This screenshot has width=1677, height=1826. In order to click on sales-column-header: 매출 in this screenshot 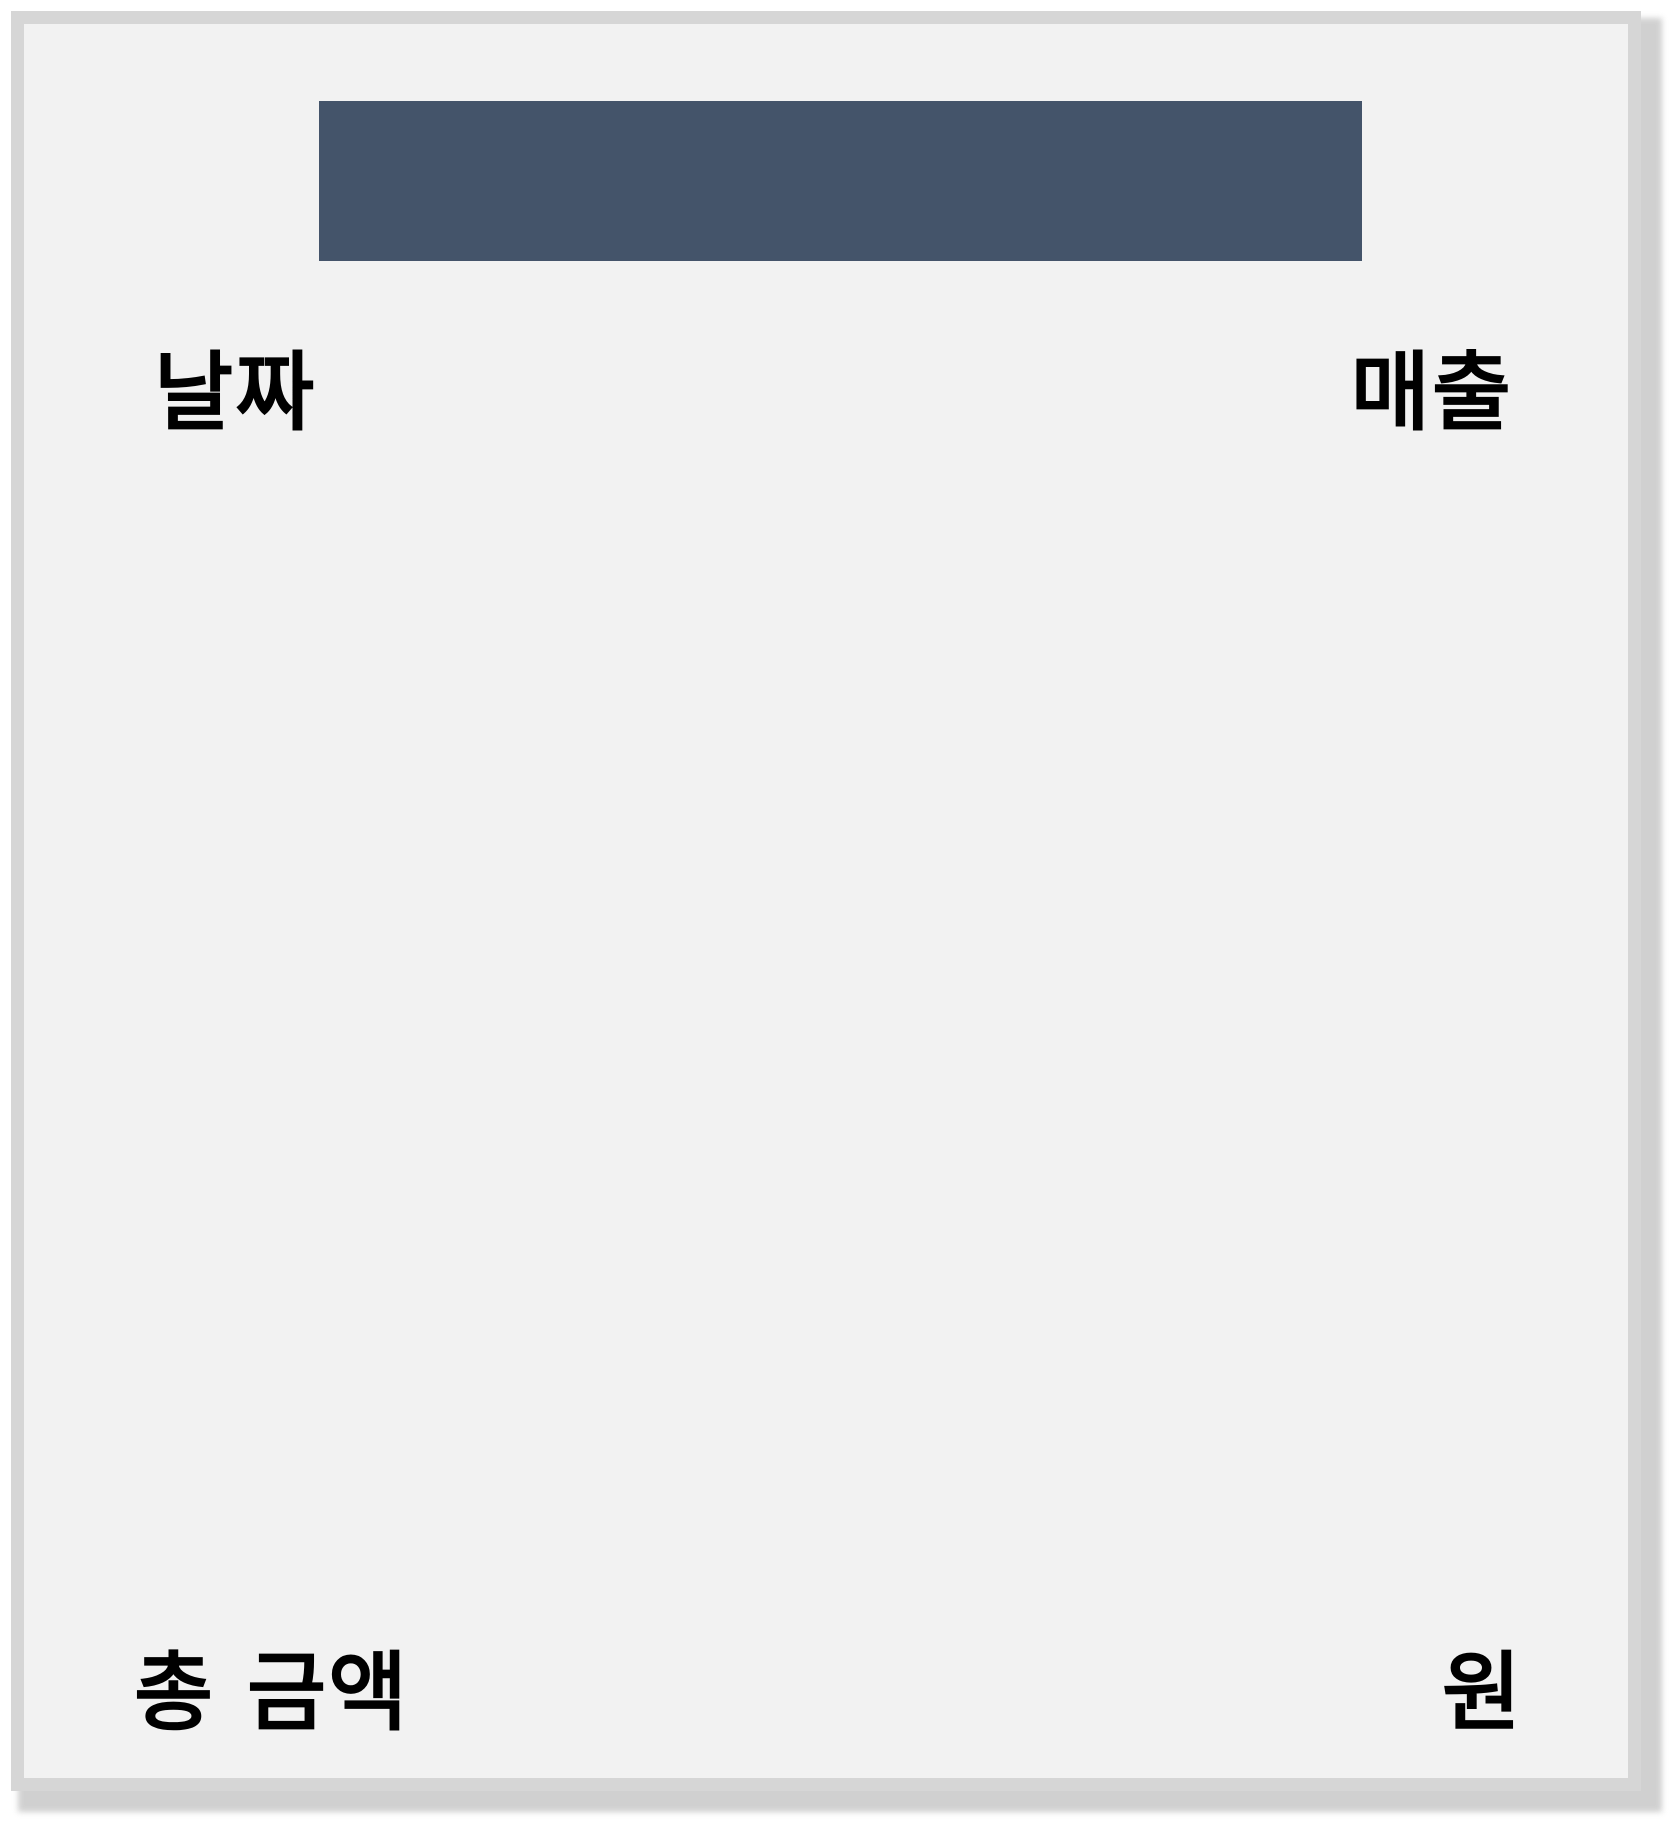, I will do `click(1431, 393)`.